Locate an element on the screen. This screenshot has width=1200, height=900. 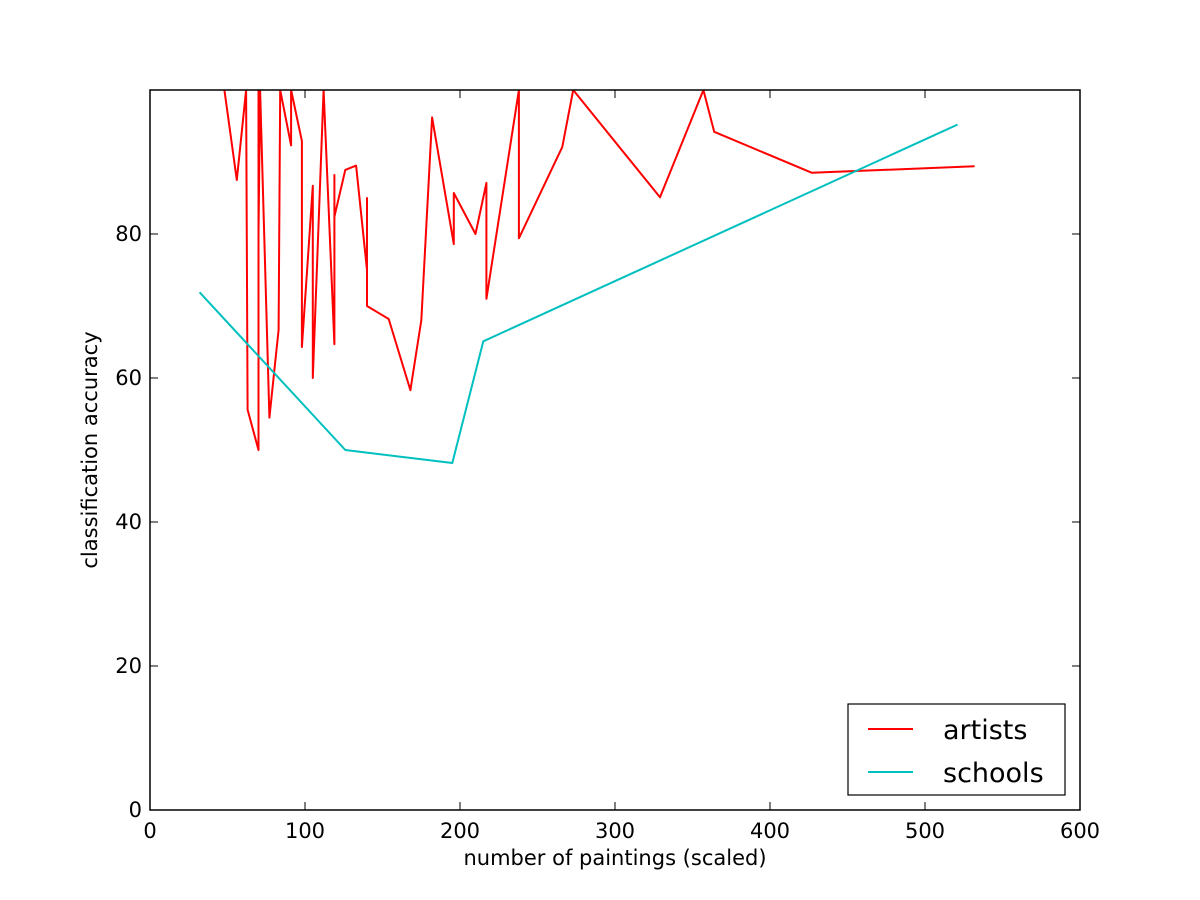
y-tick-label: 0 is located at coordinates (135, 810).